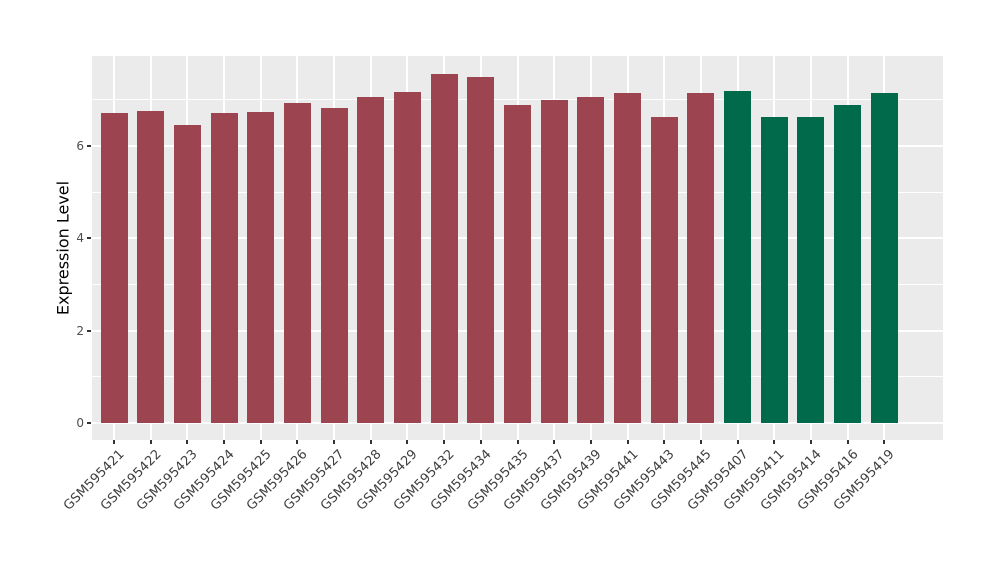 The height and width of the screenshot is (580, 1000). Describe the element at coordinates (334, 265) in the screenshot. I see `bar-GSM595427` at that location.